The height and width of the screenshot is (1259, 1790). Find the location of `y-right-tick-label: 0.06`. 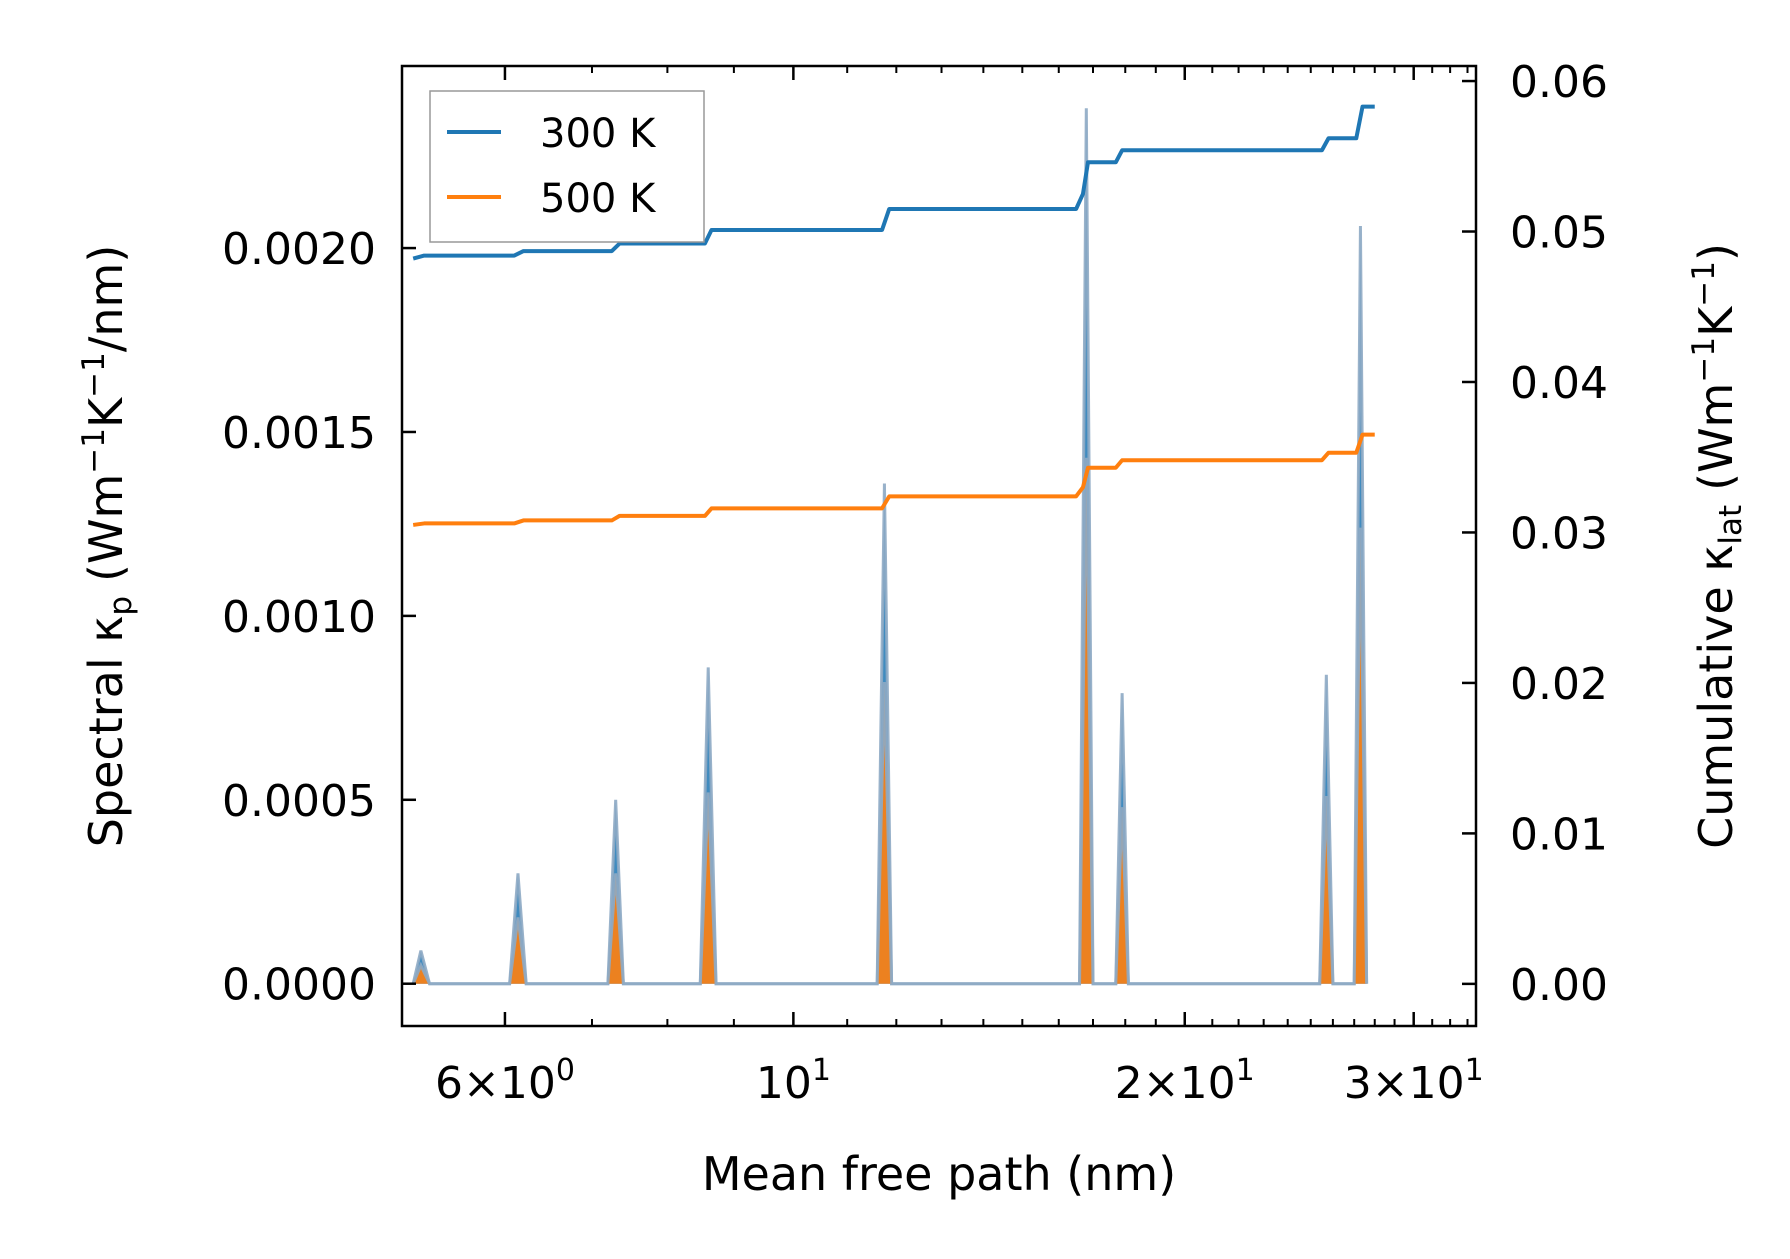

y-right-tick-label: 0.06 is located at coordinates (1559, 82).